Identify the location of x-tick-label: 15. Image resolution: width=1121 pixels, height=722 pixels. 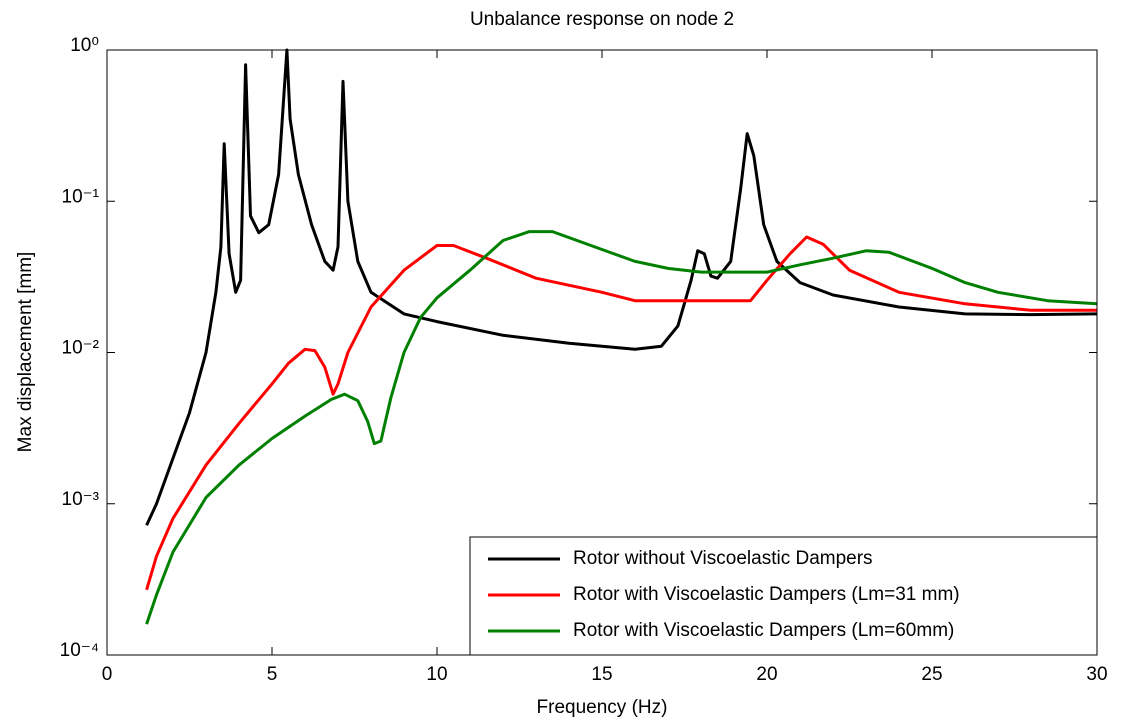
(601, 674).